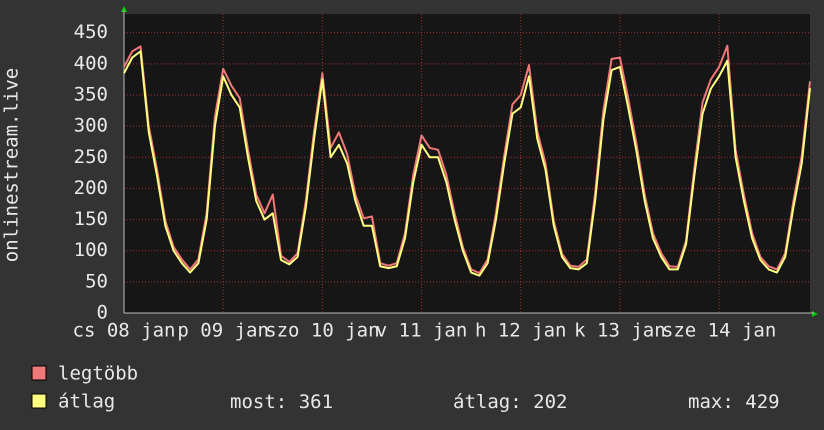  Describe the element at coordinates (102, 313) in the screenshot. I see `y-tick-label: 0` at that location.